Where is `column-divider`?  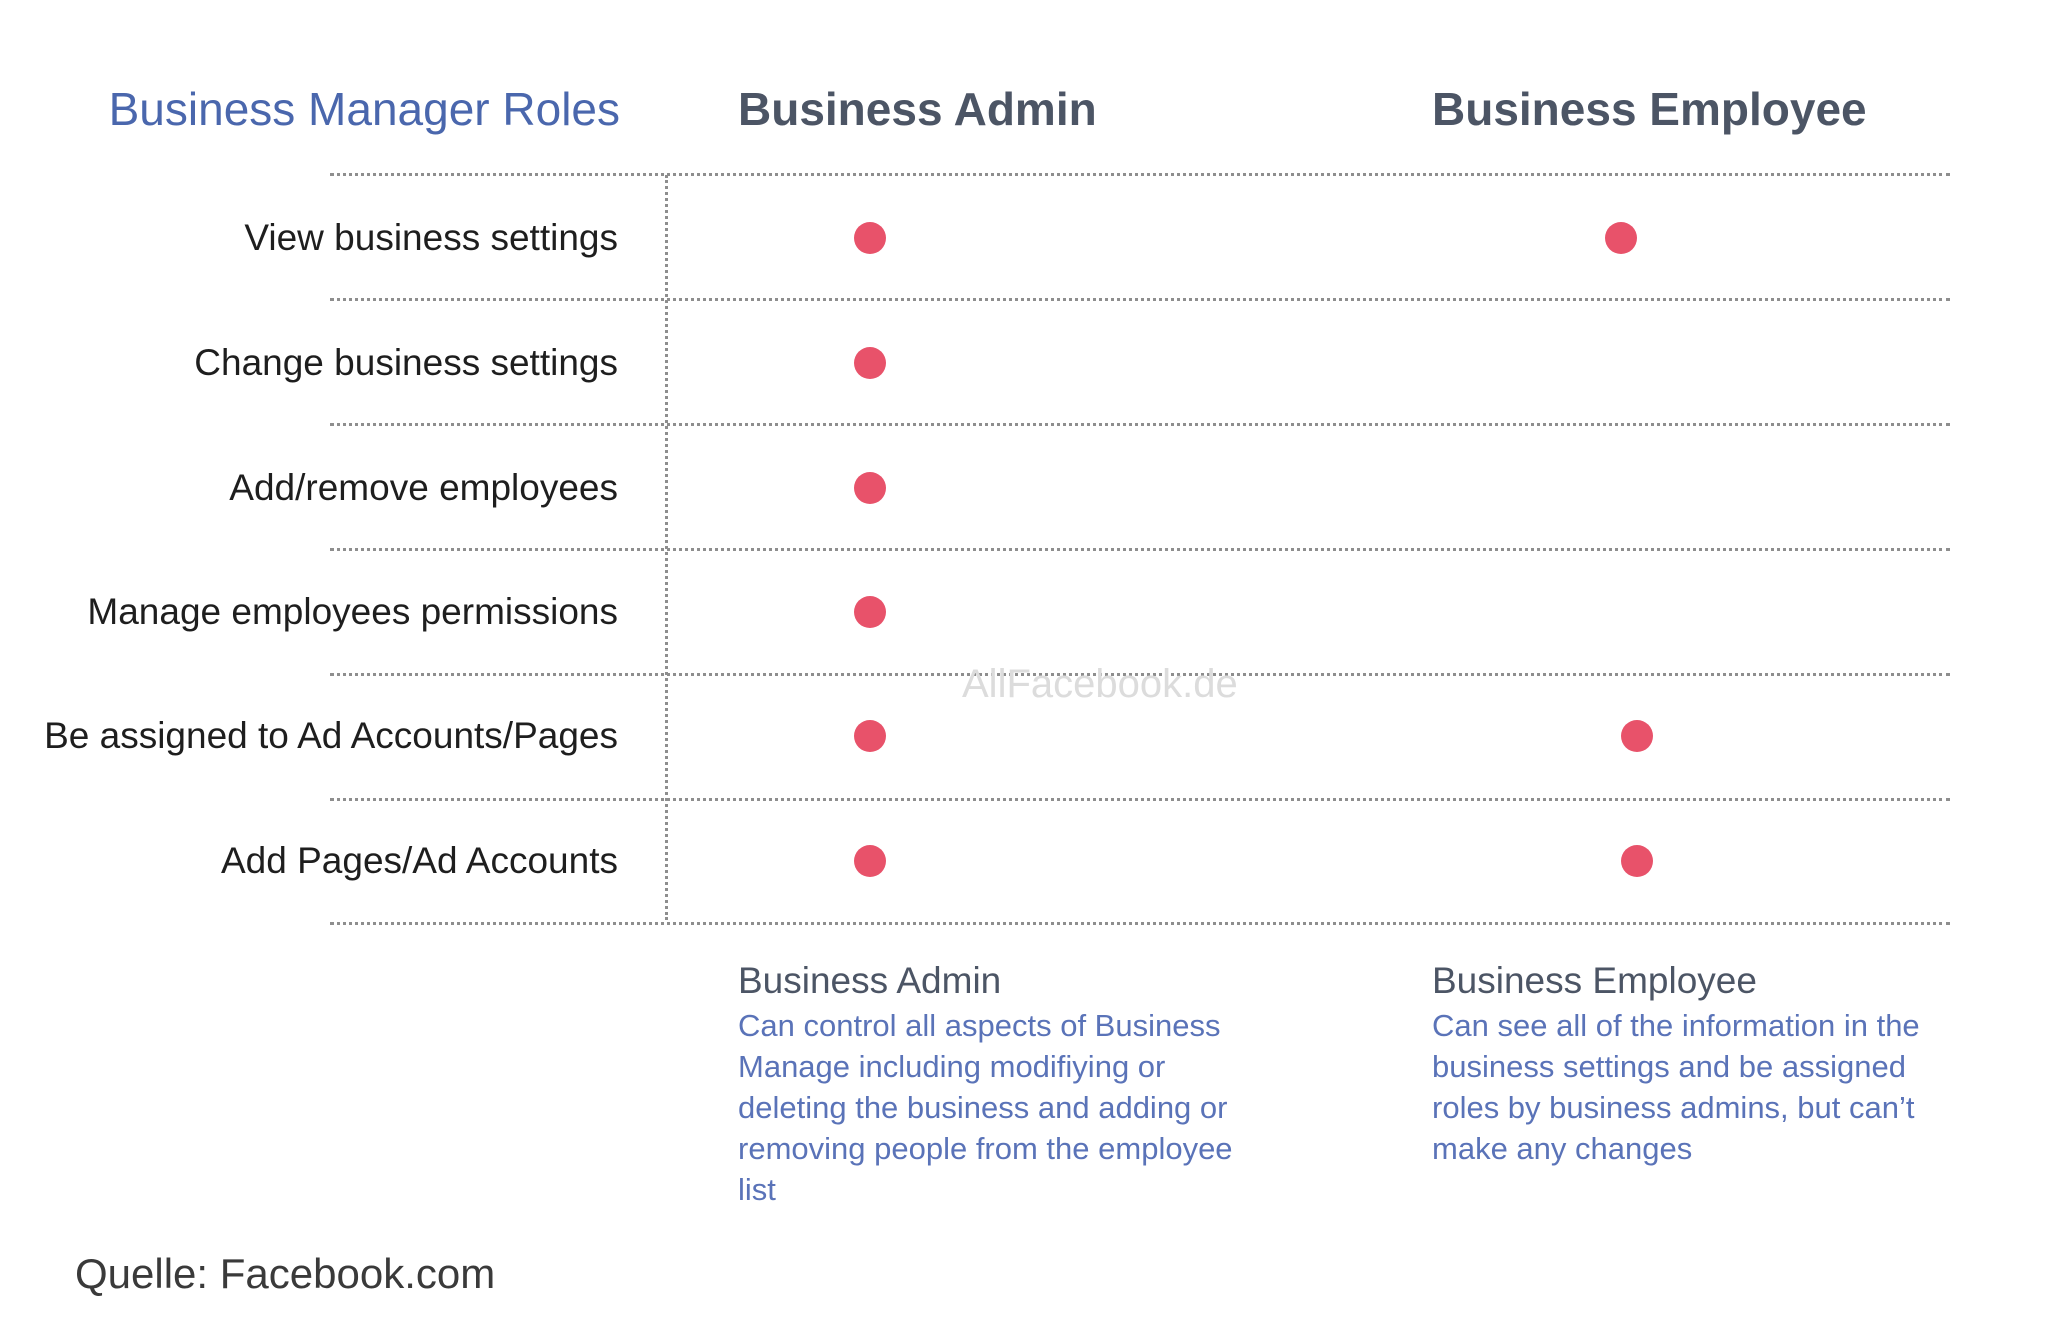
column-divider is located at coordinates (666, 547).